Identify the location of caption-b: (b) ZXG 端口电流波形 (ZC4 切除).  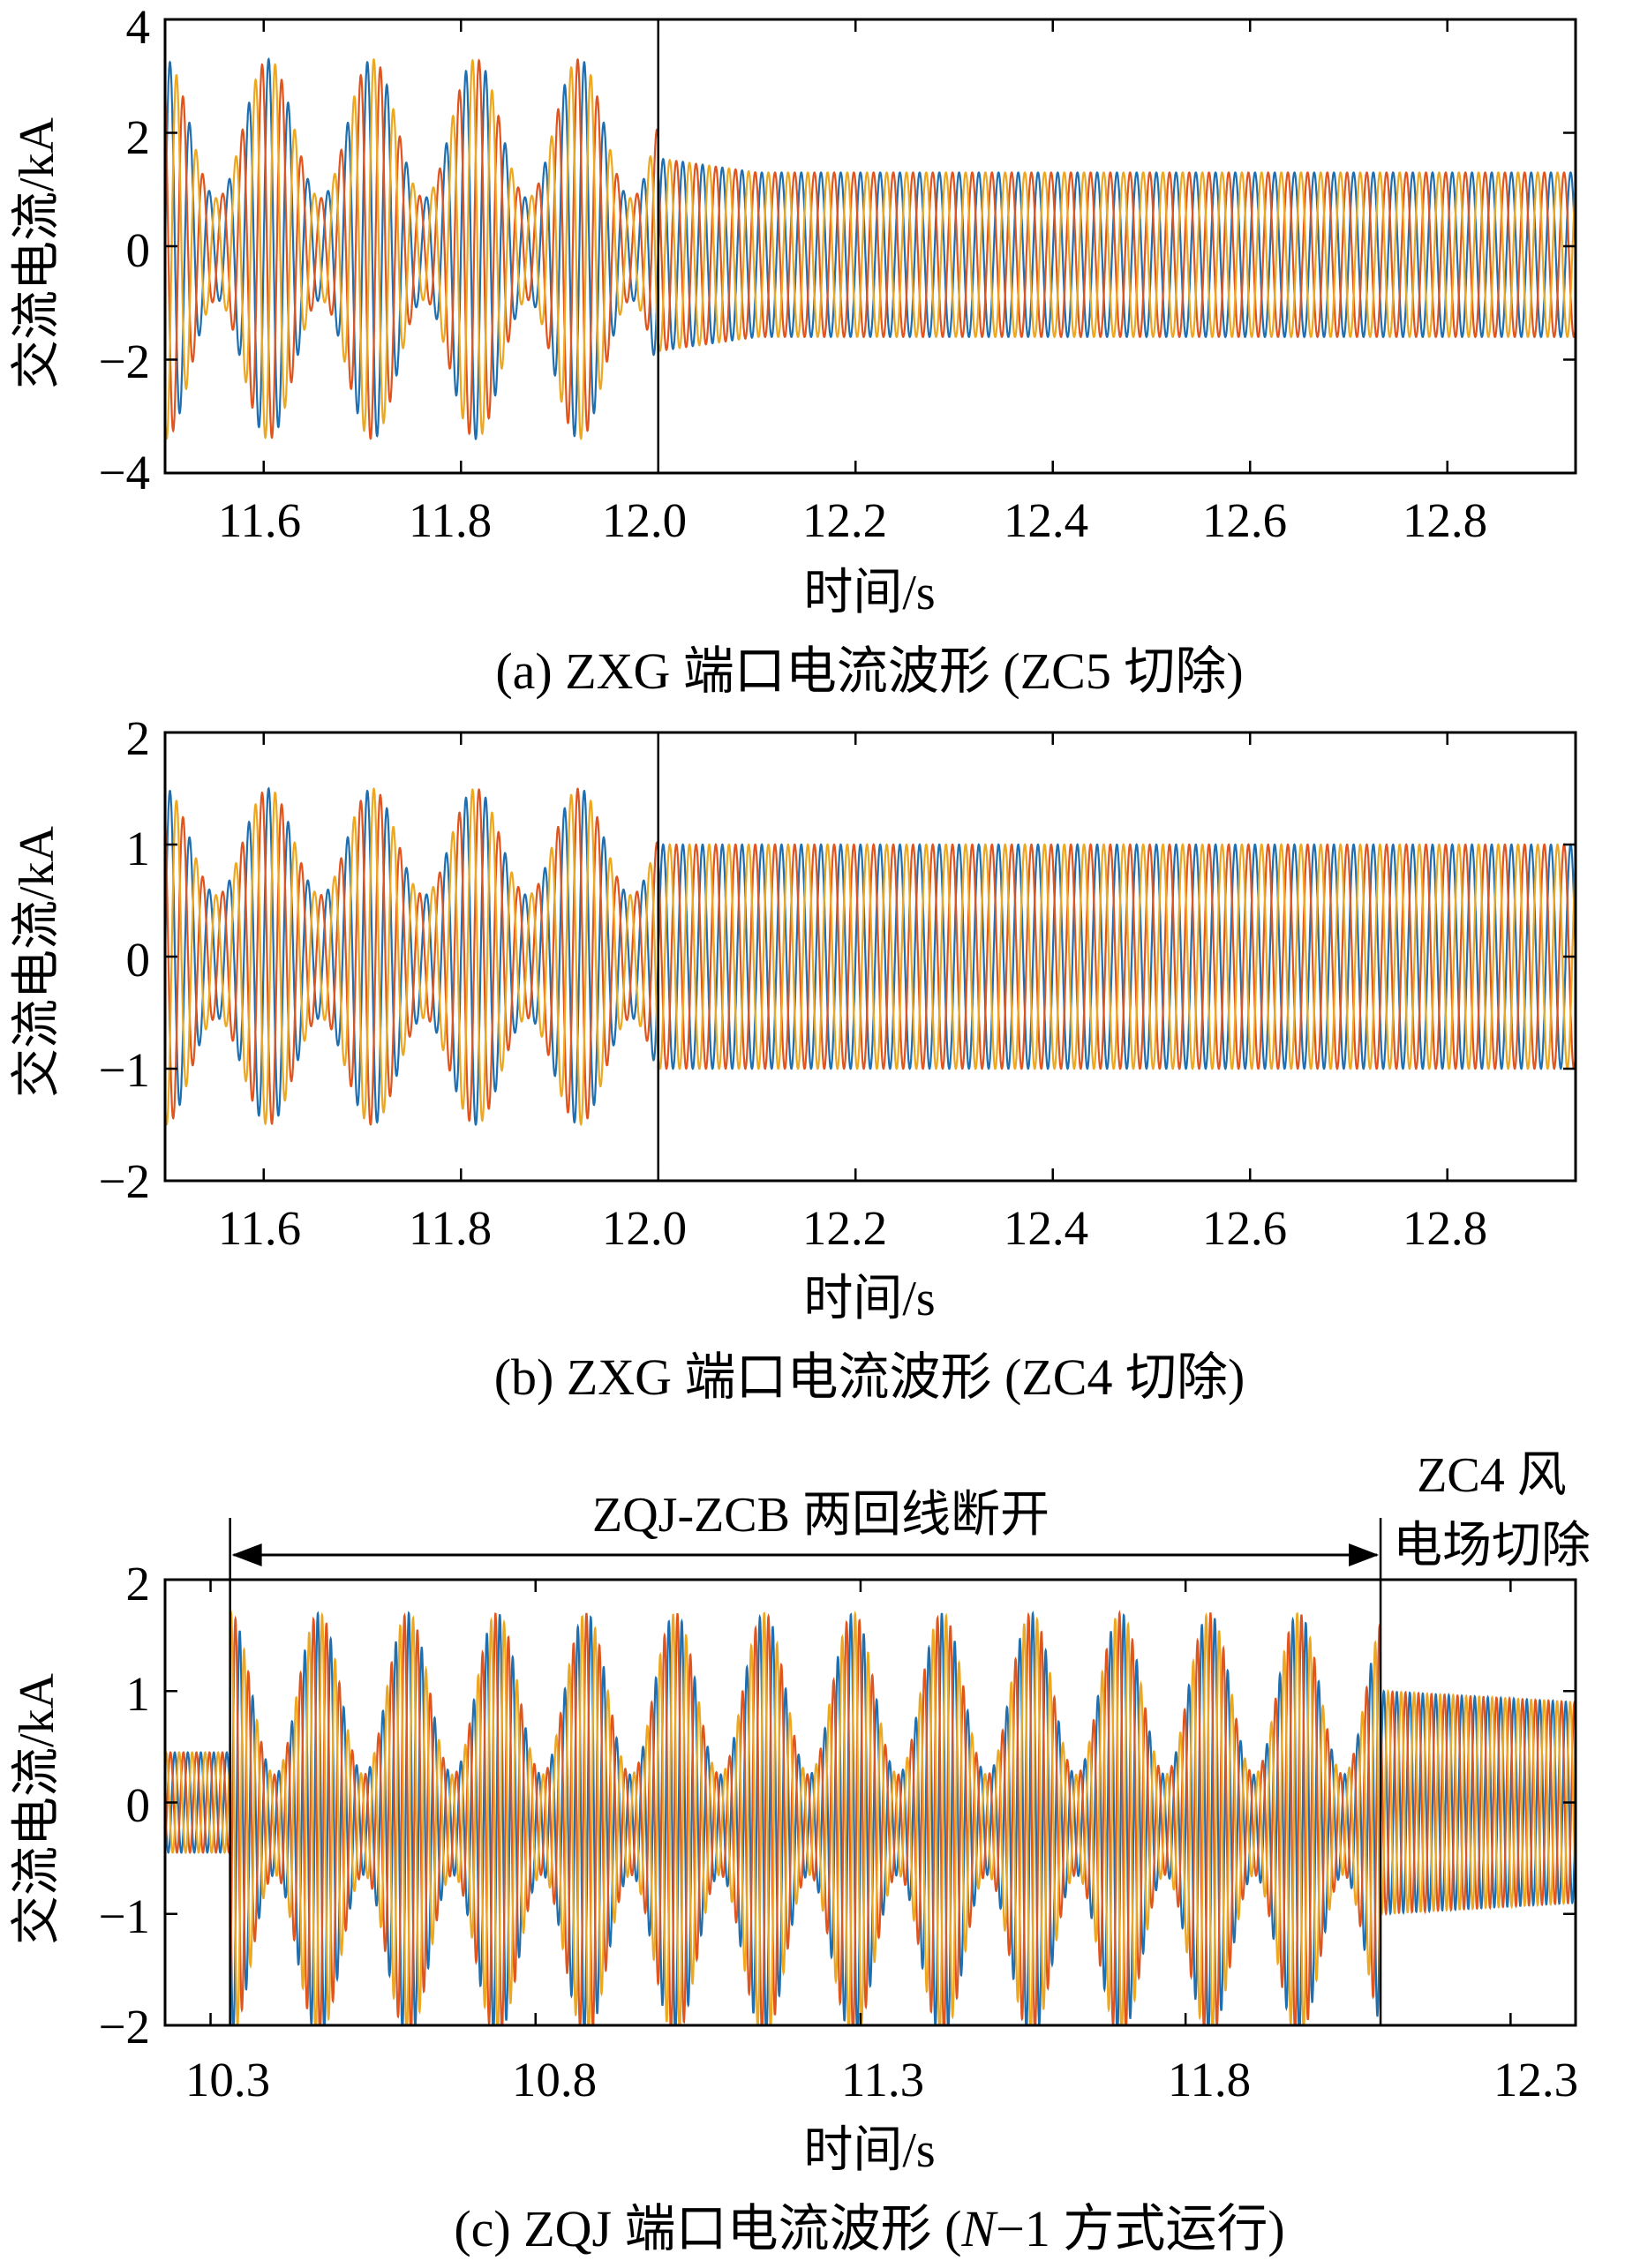
(869, 1377).